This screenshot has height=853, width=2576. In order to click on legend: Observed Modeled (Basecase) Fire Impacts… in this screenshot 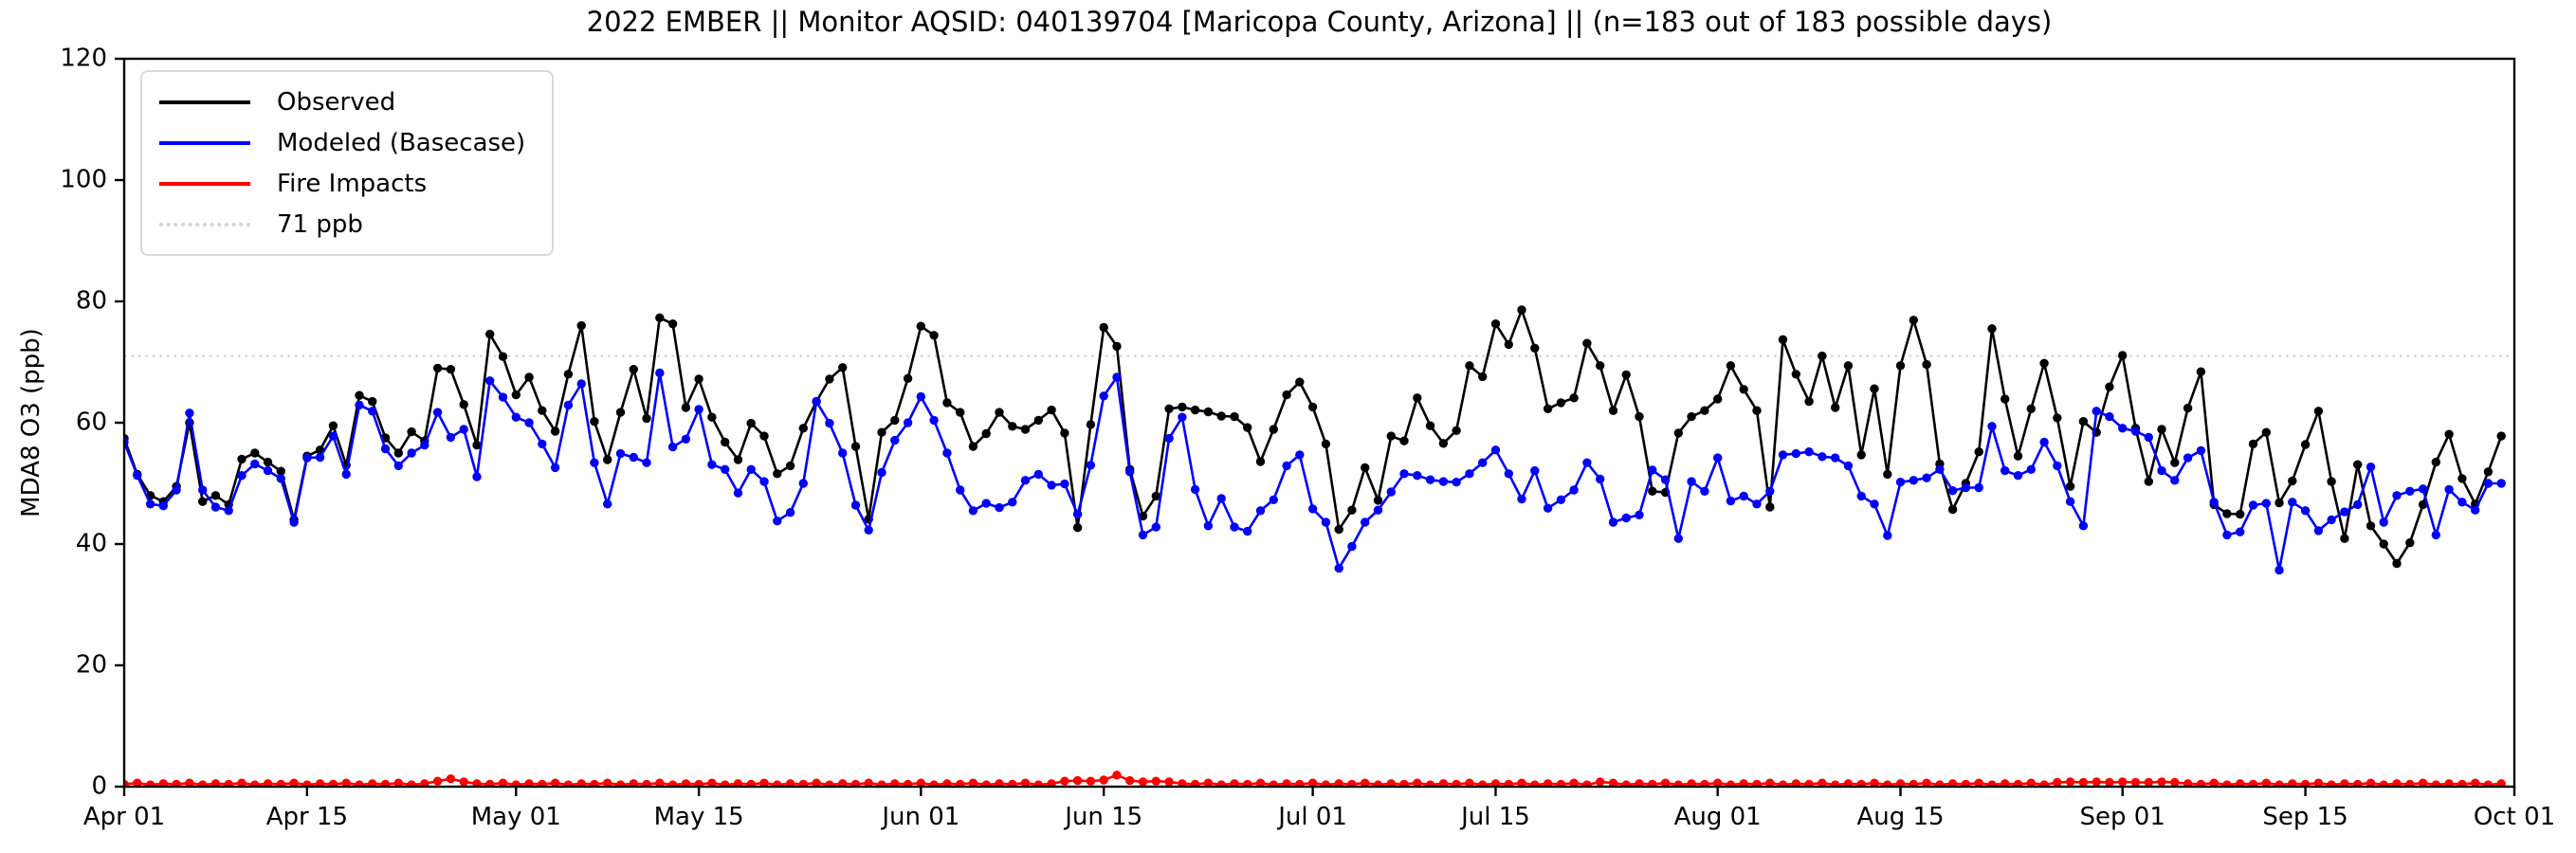, I will do `click(347, 163)`.